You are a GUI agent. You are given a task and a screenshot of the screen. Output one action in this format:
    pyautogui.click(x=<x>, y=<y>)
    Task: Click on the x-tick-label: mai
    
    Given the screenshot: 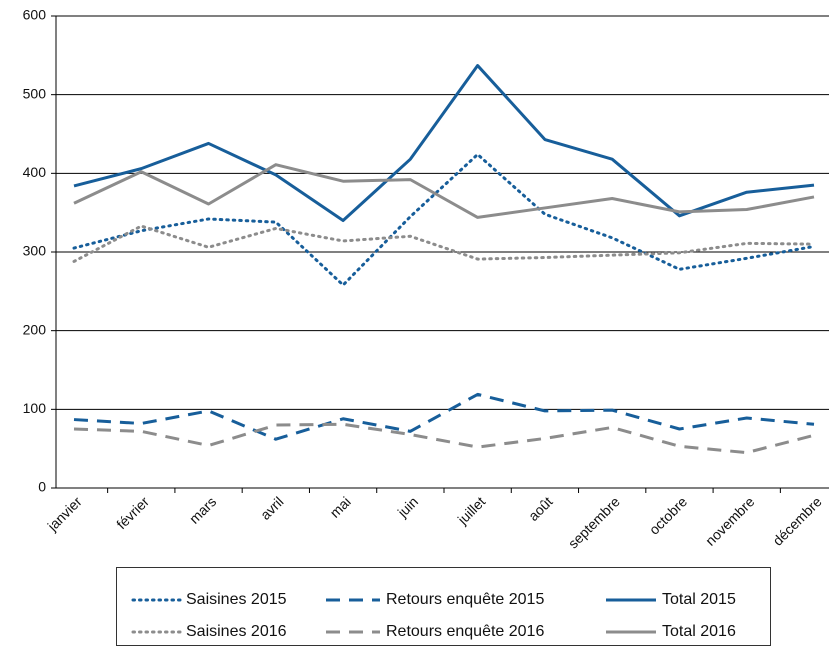 What is the action you would take?
    pyautogui.click(x=340, y=506)
    